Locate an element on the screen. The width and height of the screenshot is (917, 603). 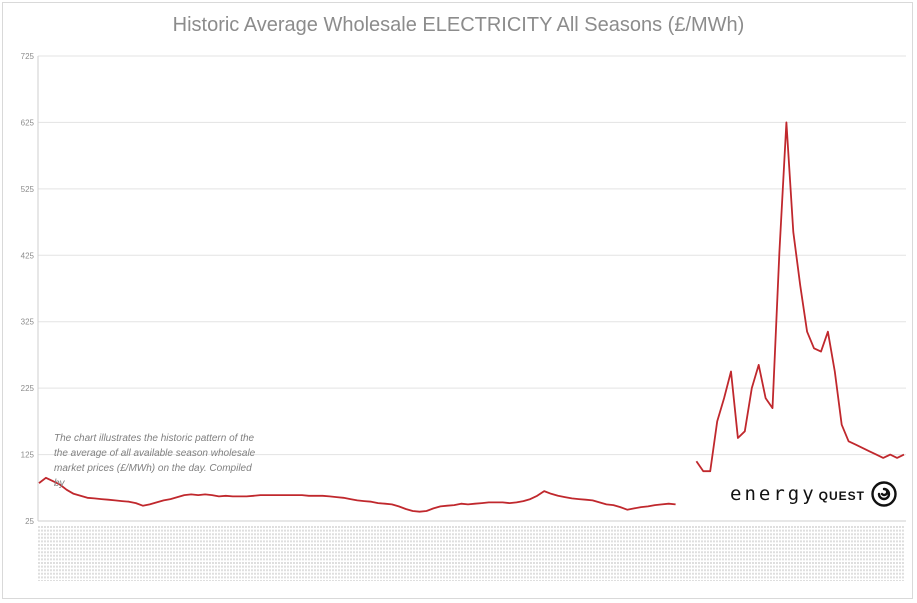
y-tick-label: 125 is located at coordinates (28, 455).